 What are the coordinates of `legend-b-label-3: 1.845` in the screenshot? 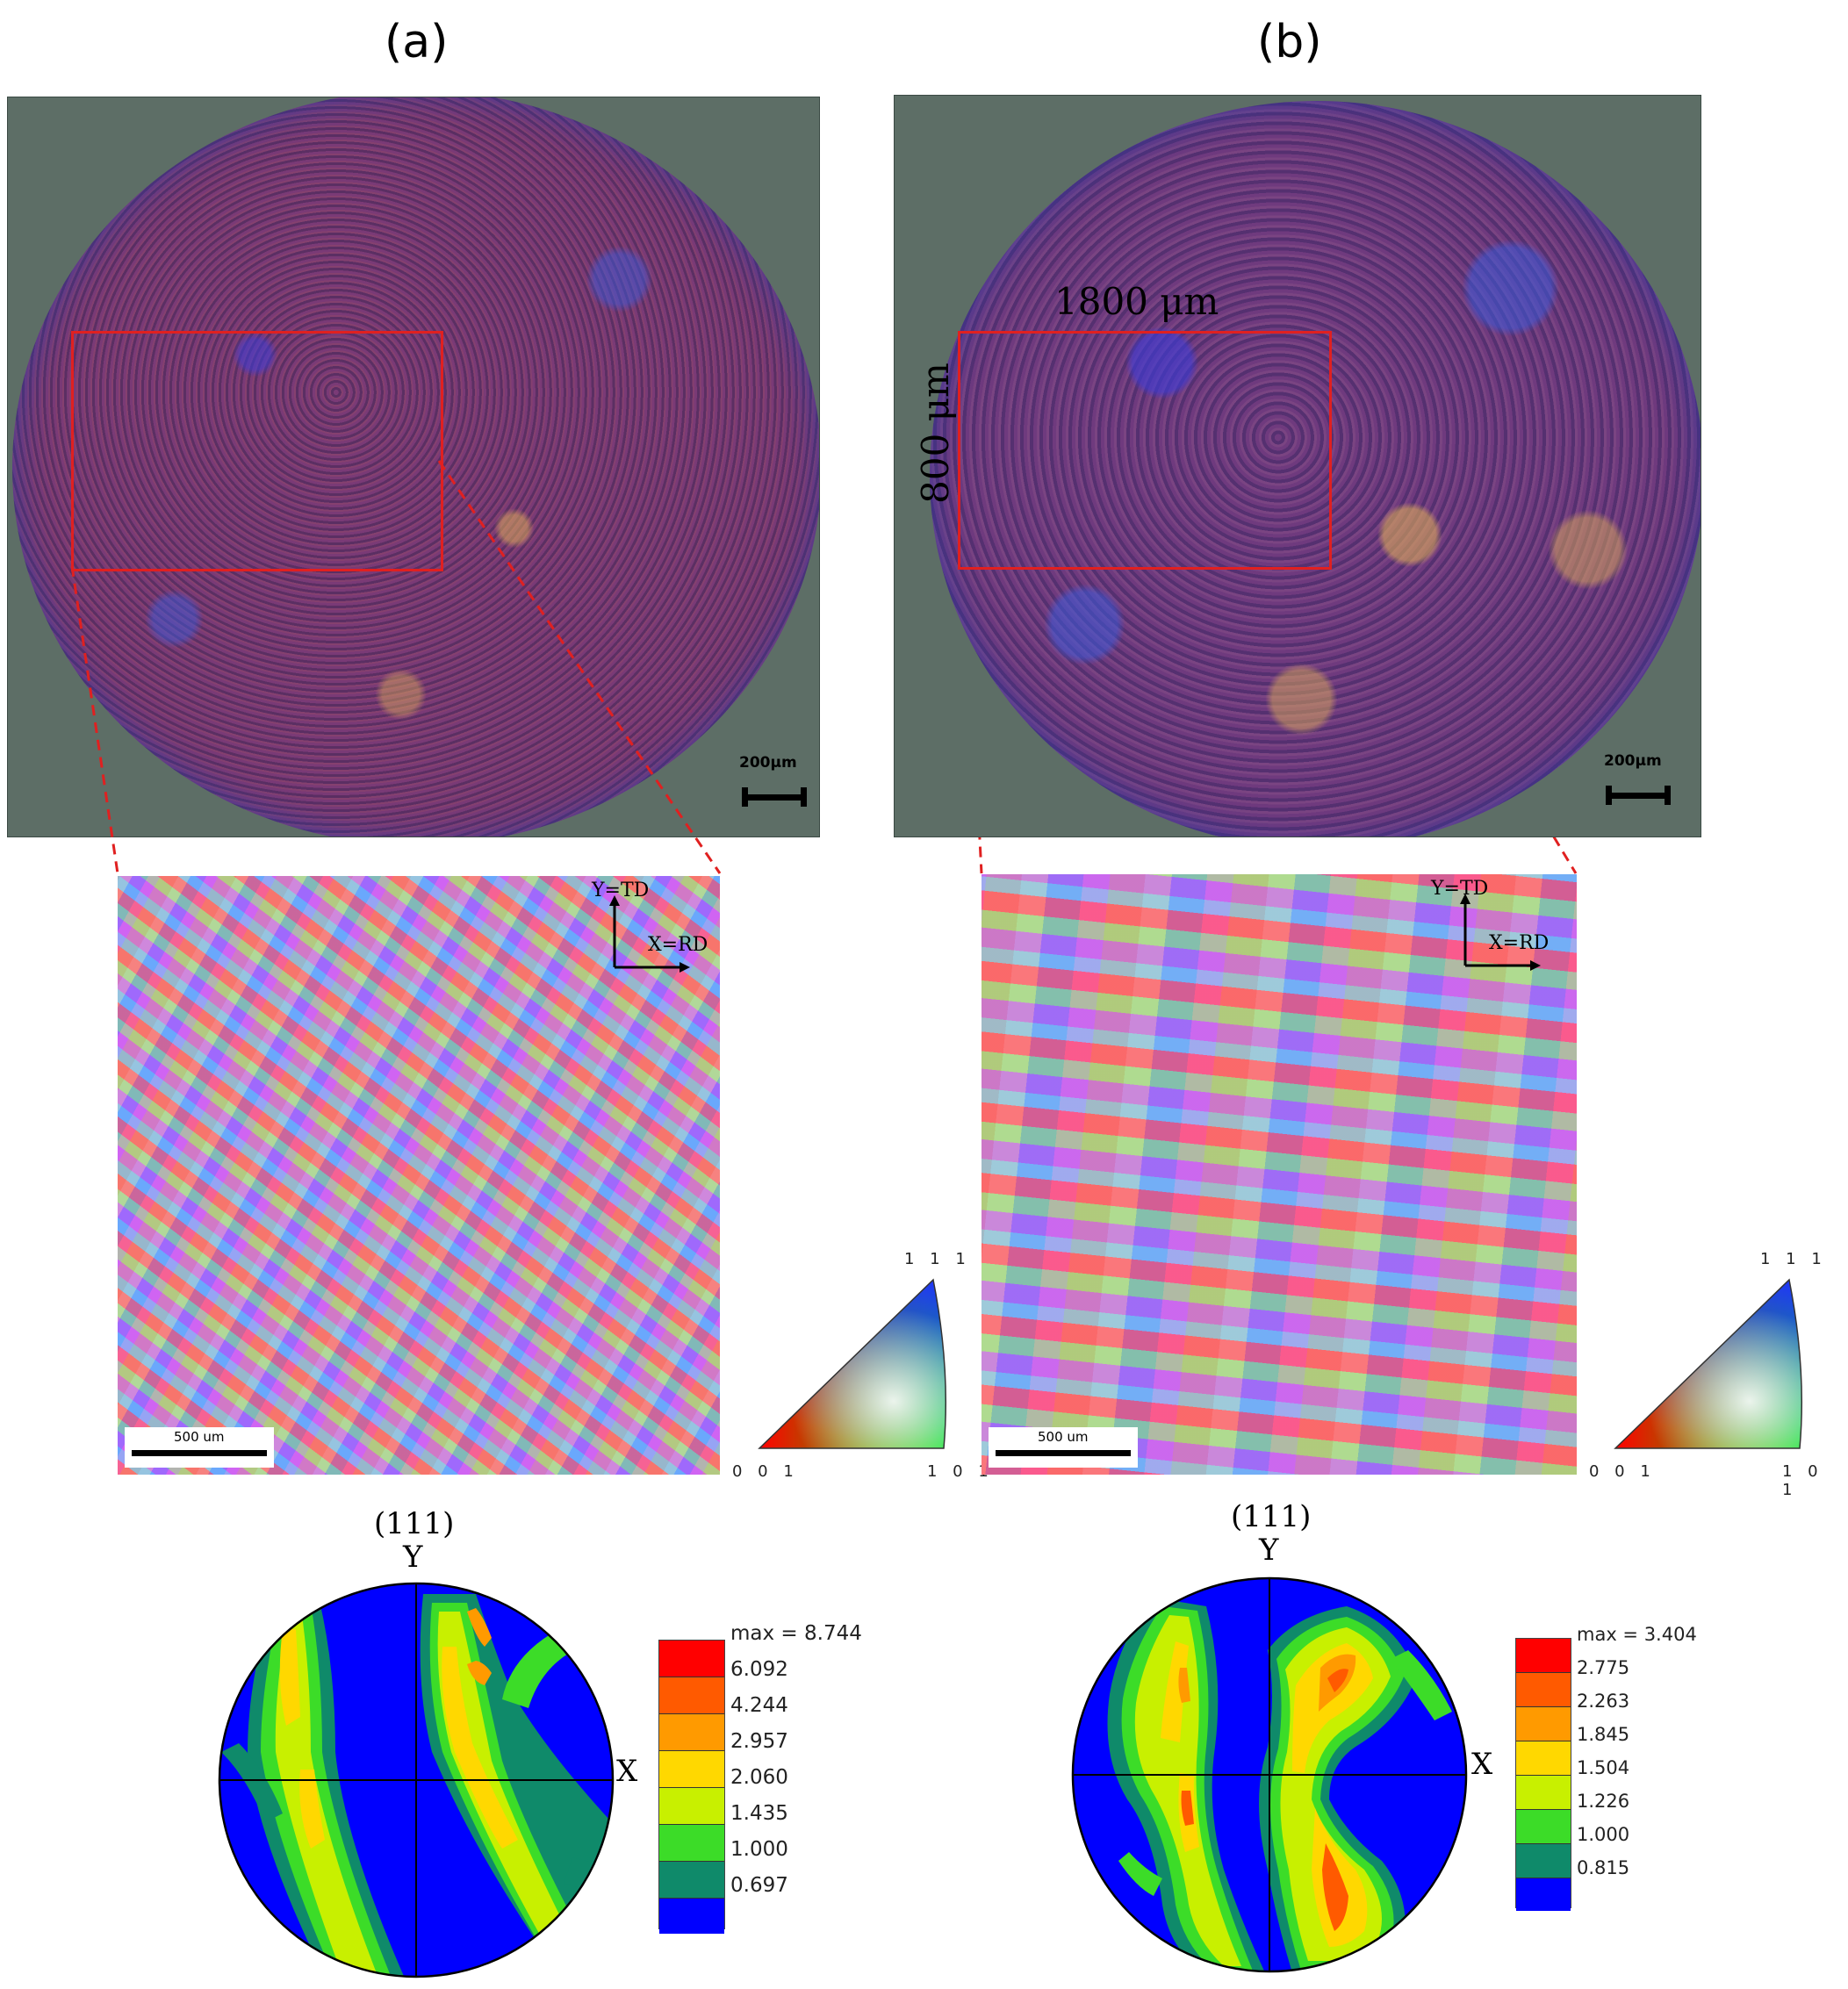 It's located at (1603, 1734).